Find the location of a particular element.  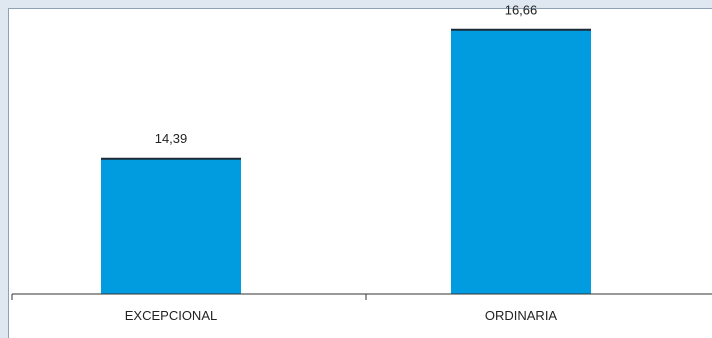

bar-excepcional is located at coordinates (171, 226).